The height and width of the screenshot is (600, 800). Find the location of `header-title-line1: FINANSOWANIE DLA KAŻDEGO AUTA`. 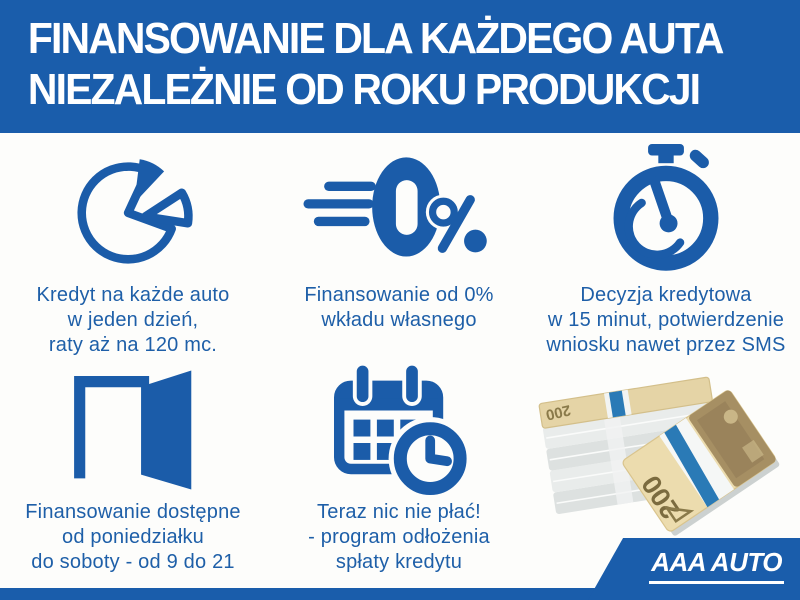

header-title-line1: FINANSOWANIE DLA KAŻDEGO AUTA is located at coordinates (376, 38).